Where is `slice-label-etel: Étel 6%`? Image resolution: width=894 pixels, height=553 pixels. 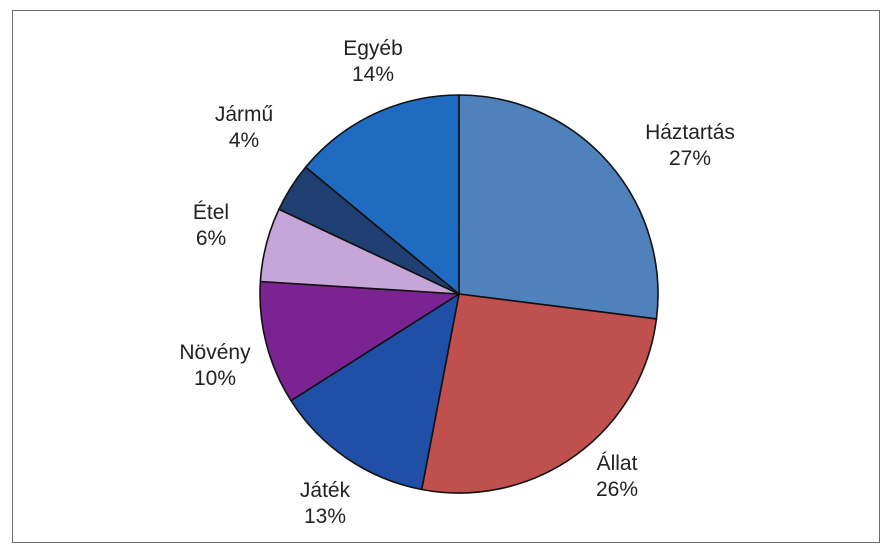
slice-label-etel: Étel 6% is located at coordinates (211, 225).